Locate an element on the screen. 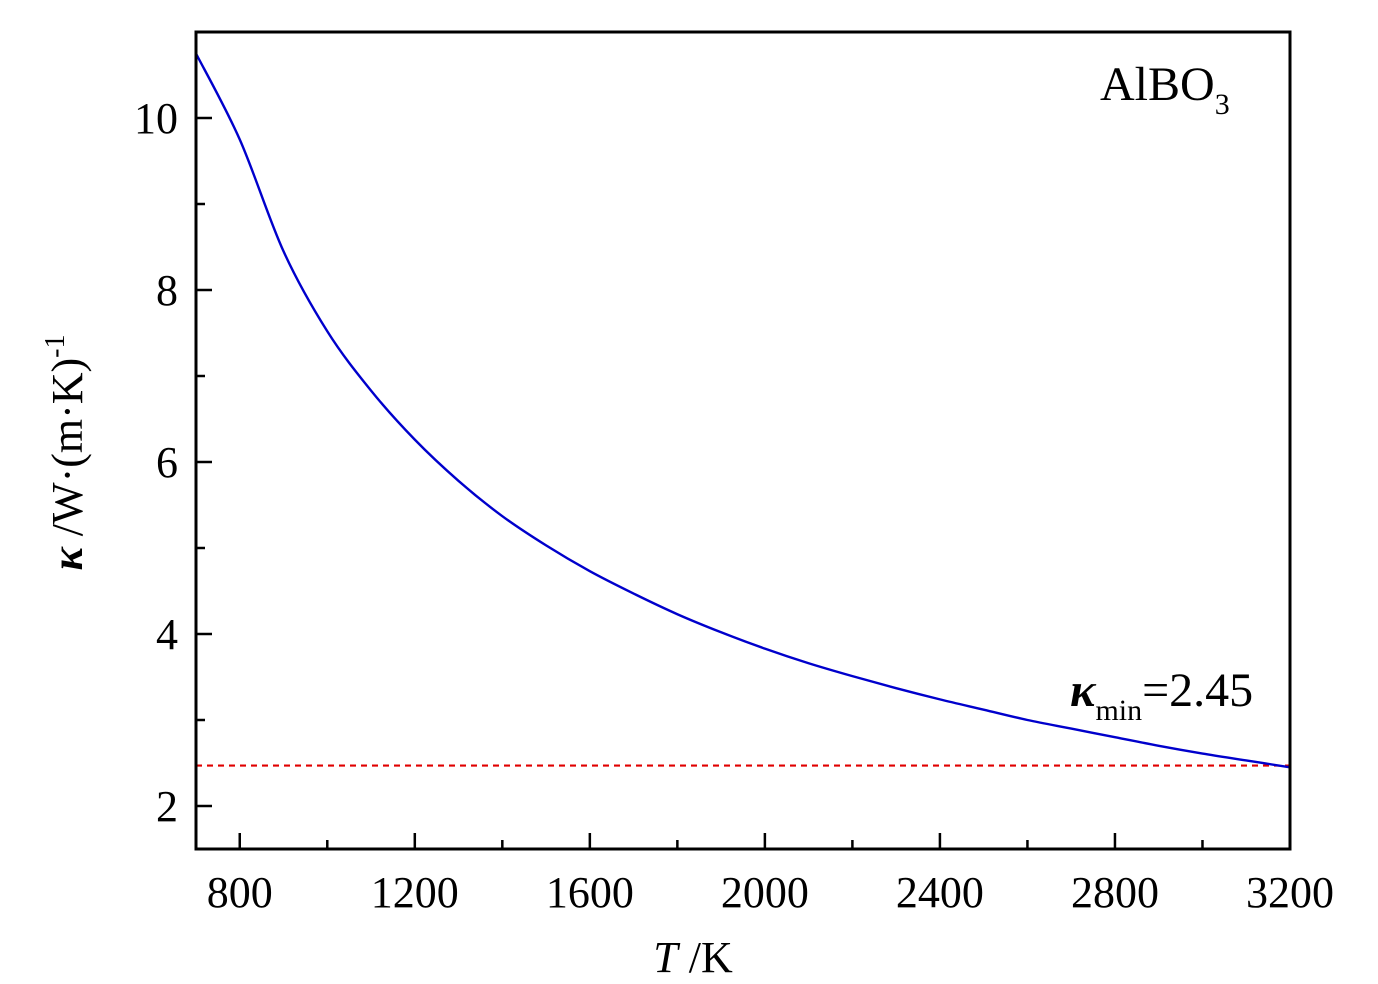 The height and width of the screenshot is (984, 1378). y-tick-label: 10 is located at coordinates (156, 118).